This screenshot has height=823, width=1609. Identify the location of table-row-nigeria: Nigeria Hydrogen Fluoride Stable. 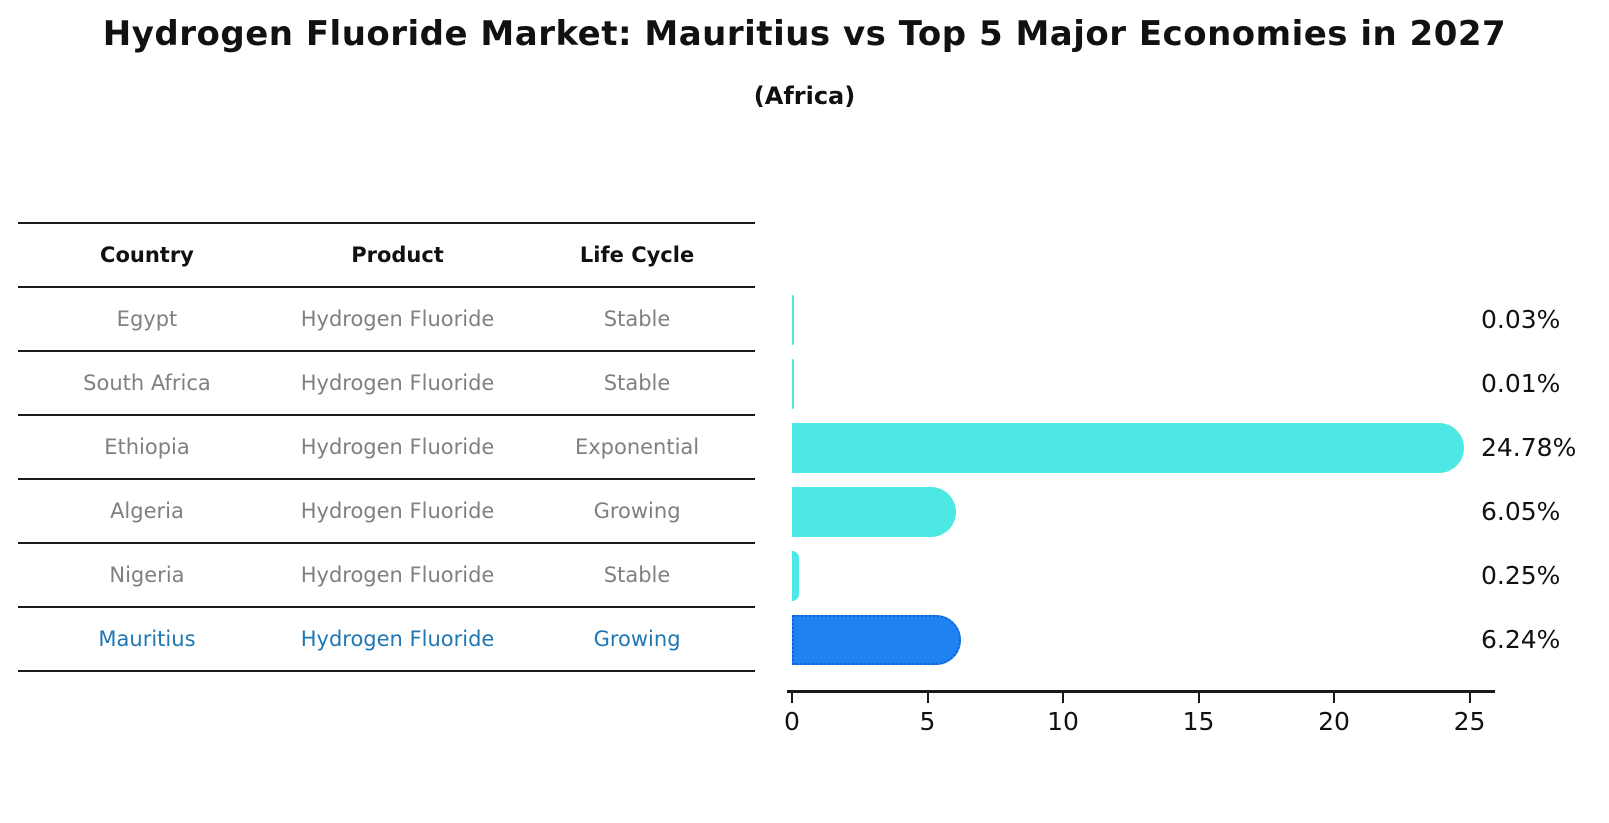
(386, 576).